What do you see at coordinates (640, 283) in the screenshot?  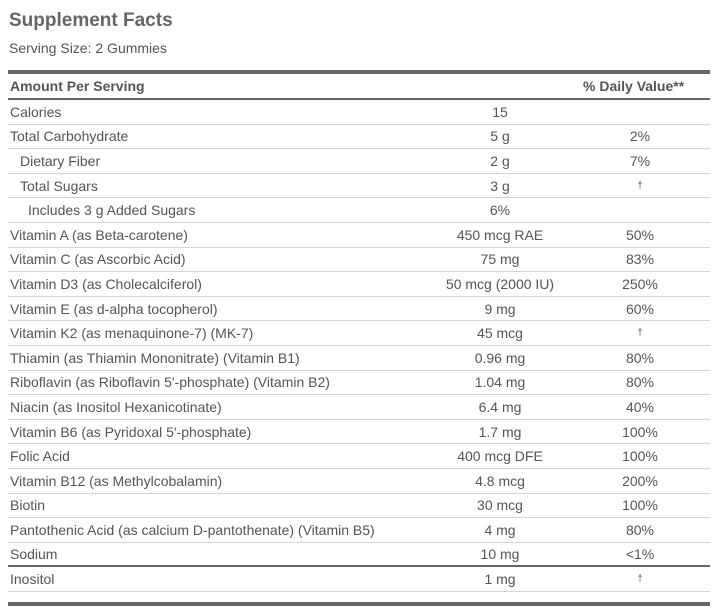 I see `daily-value: 250%` at bounding box center [640, 283].